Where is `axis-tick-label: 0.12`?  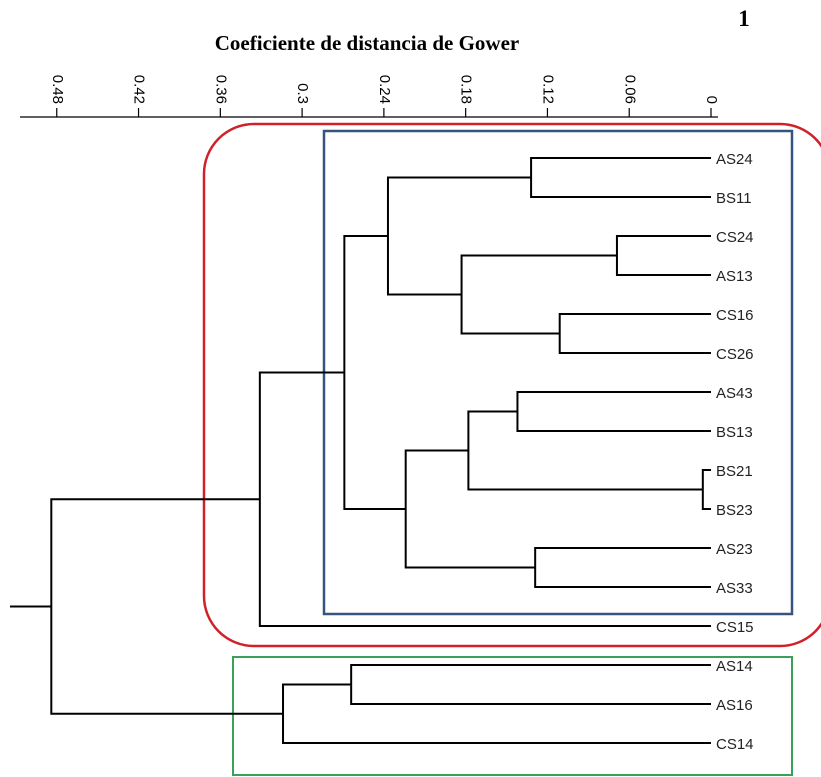
axis-tick-label: 0.12 is located at coordinates (547, 89).